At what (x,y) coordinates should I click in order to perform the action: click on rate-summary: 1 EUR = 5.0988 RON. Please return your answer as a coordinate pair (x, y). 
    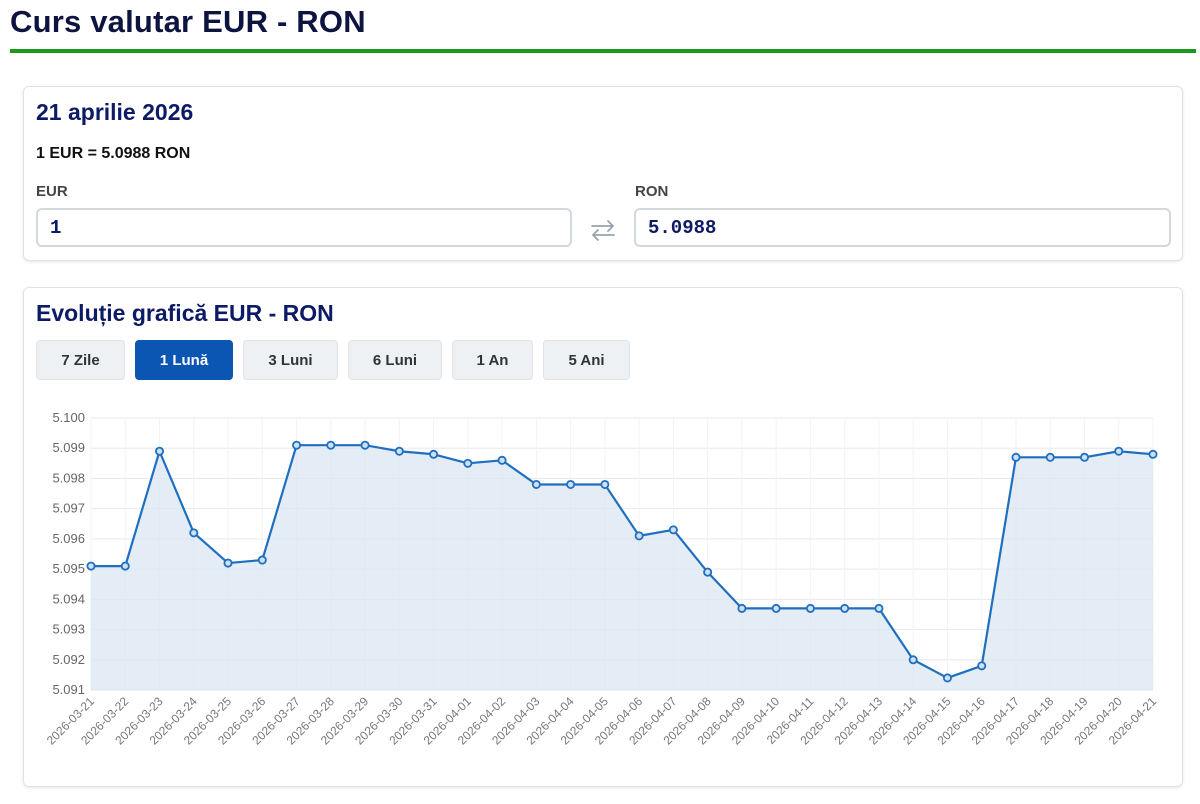
    Looking at the image, I should click on (113, 153).